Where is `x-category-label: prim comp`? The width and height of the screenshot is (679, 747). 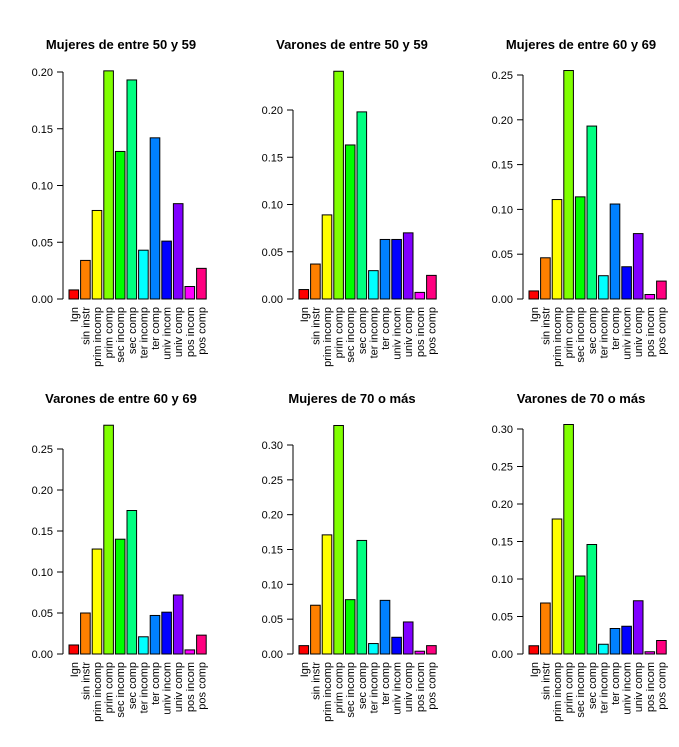 x-category-label: prim comp is located at coordinates (340, 332).